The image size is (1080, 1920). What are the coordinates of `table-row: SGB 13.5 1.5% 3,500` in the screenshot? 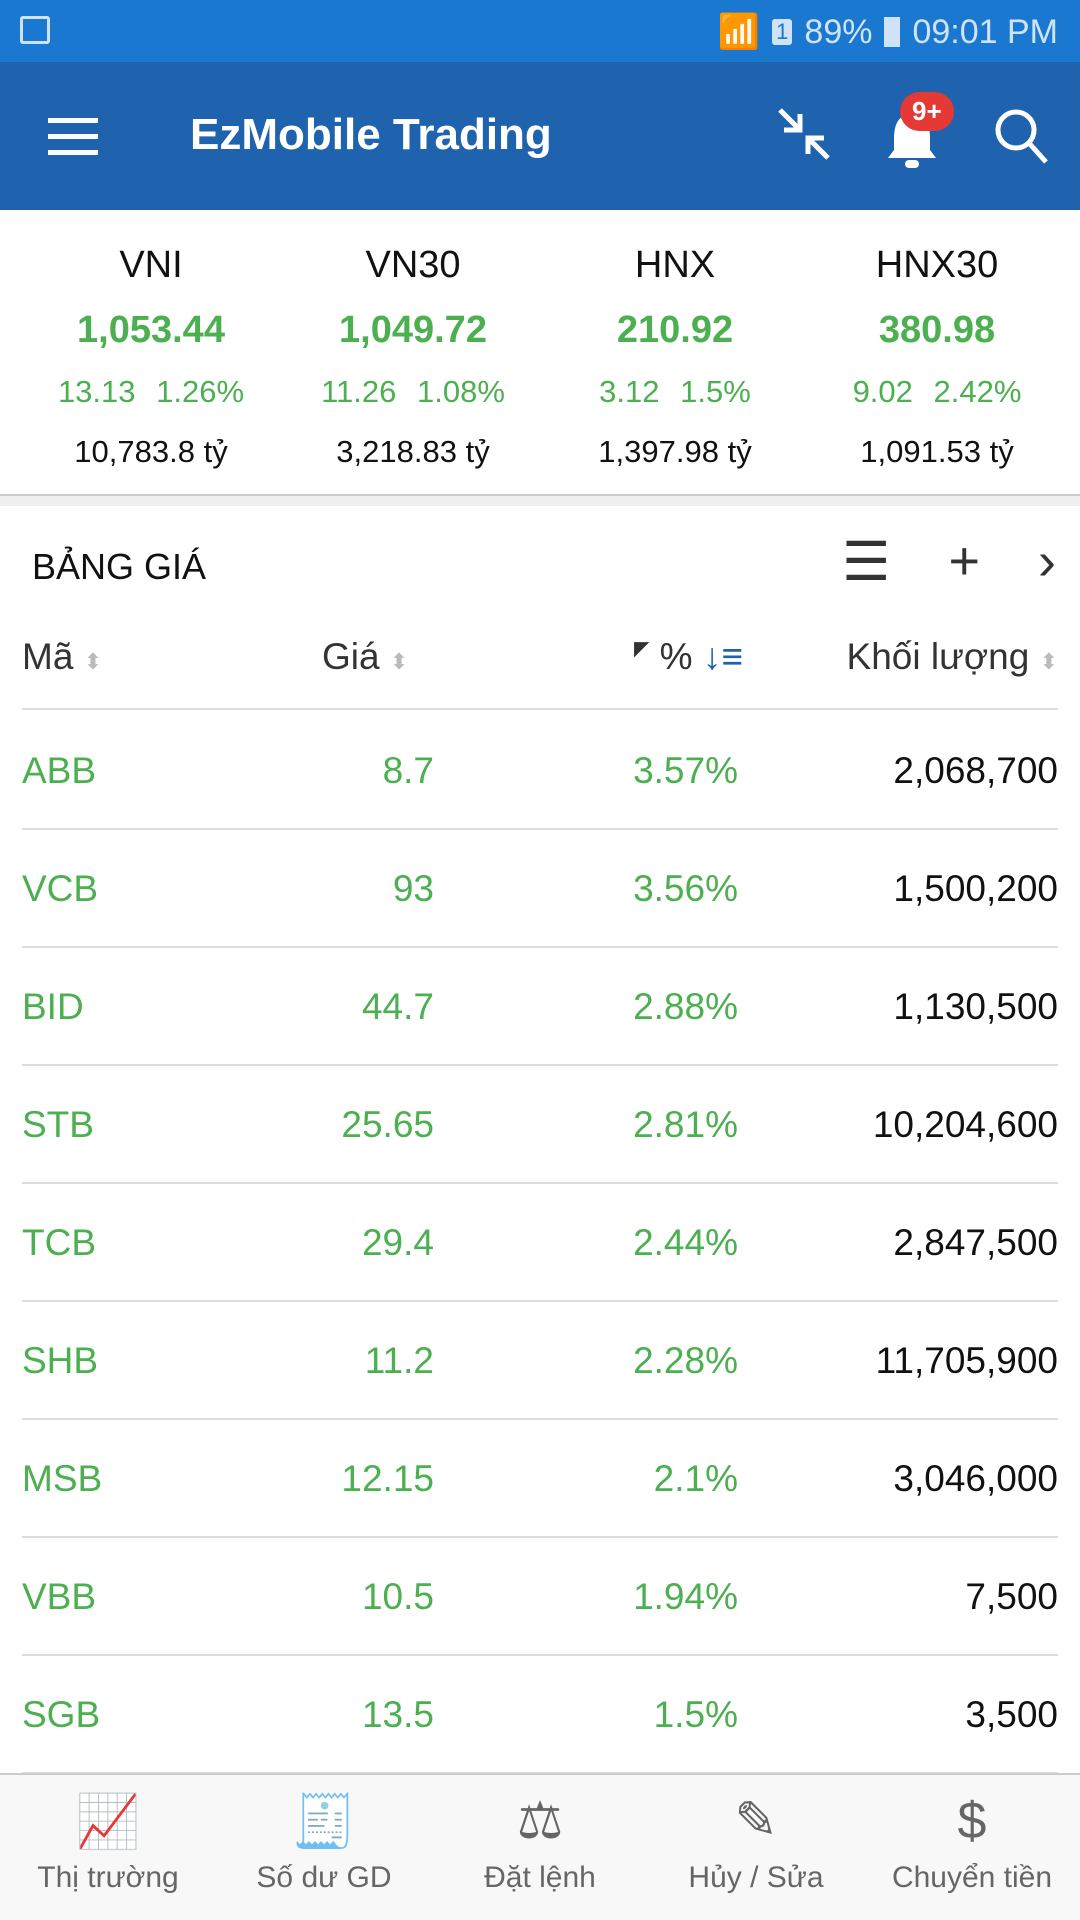 It's located at (540, 1715).